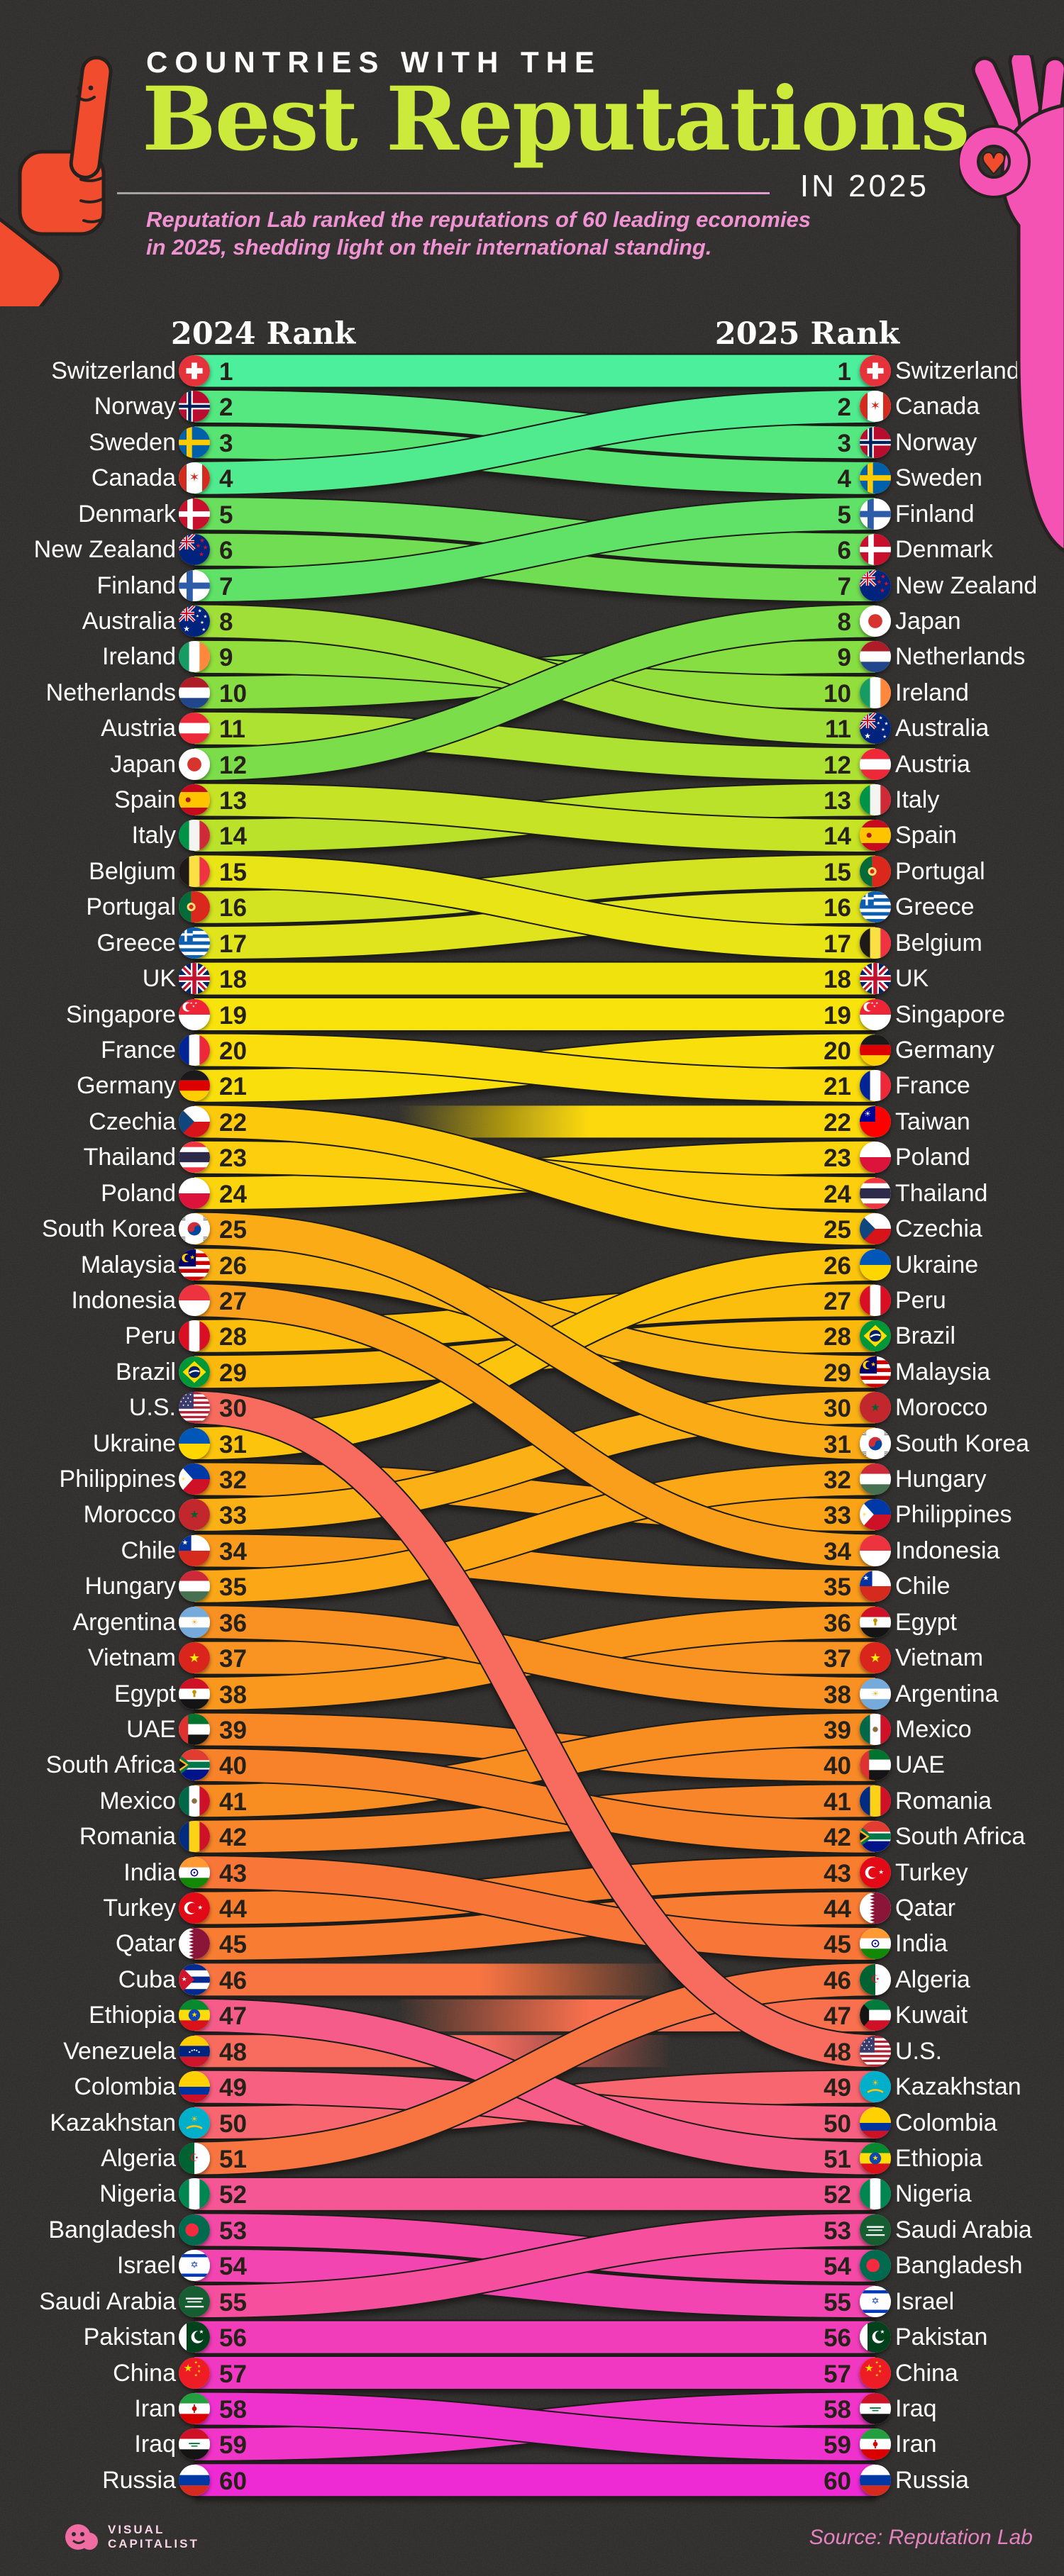 Image resolution: width=1064 pixels, height=2576 pixels. Describe the element at coordinates (926, 836) in the screenshot. I see `country-label-2025-spain: Spain` at that location.